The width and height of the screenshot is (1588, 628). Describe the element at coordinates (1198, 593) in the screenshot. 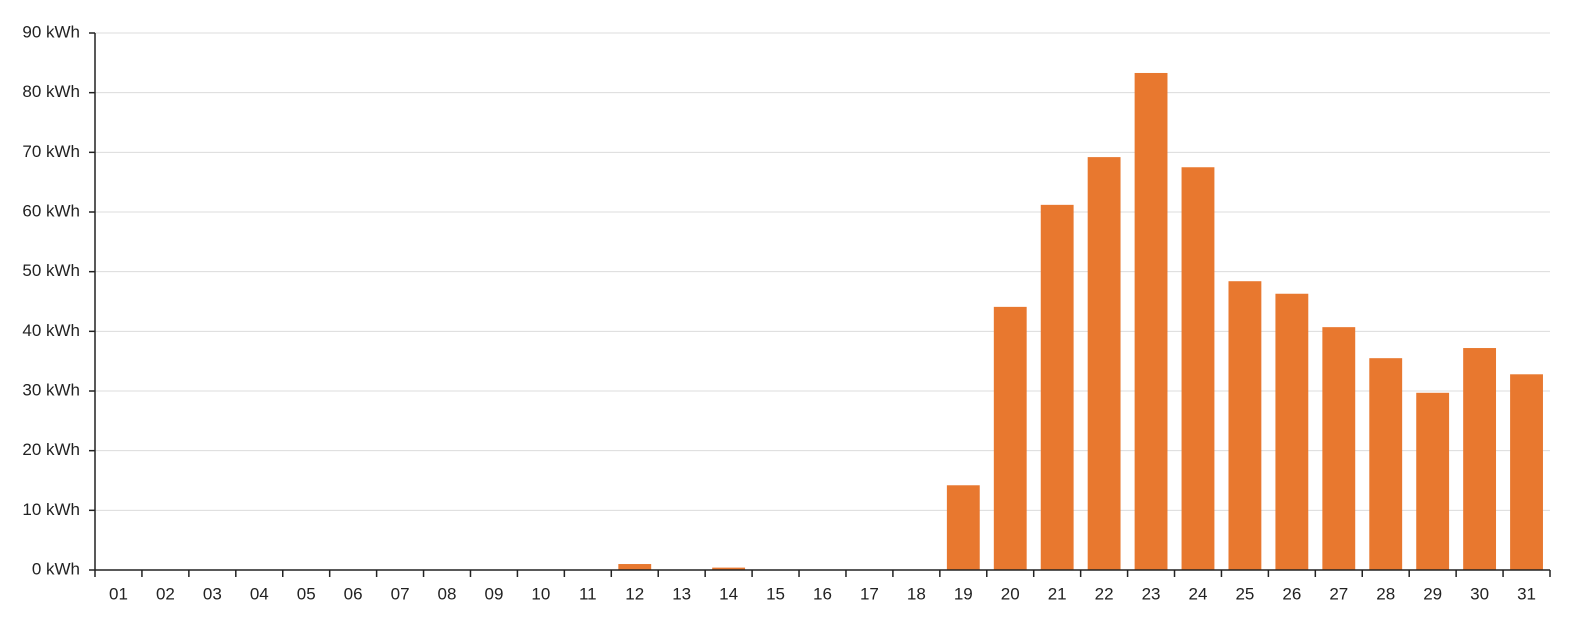

I see `x-tick-label: 24` at that location.